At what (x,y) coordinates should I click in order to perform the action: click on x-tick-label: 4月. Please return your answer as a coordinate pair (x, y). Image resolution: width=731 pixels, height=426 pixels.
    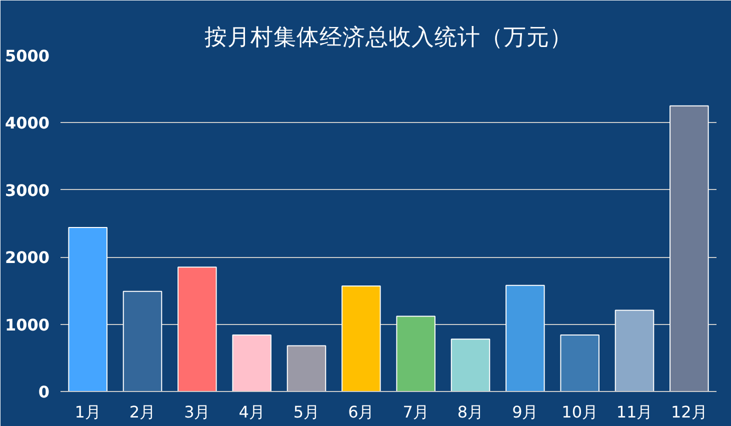
    Looking at the image, I should click on (251, 412).